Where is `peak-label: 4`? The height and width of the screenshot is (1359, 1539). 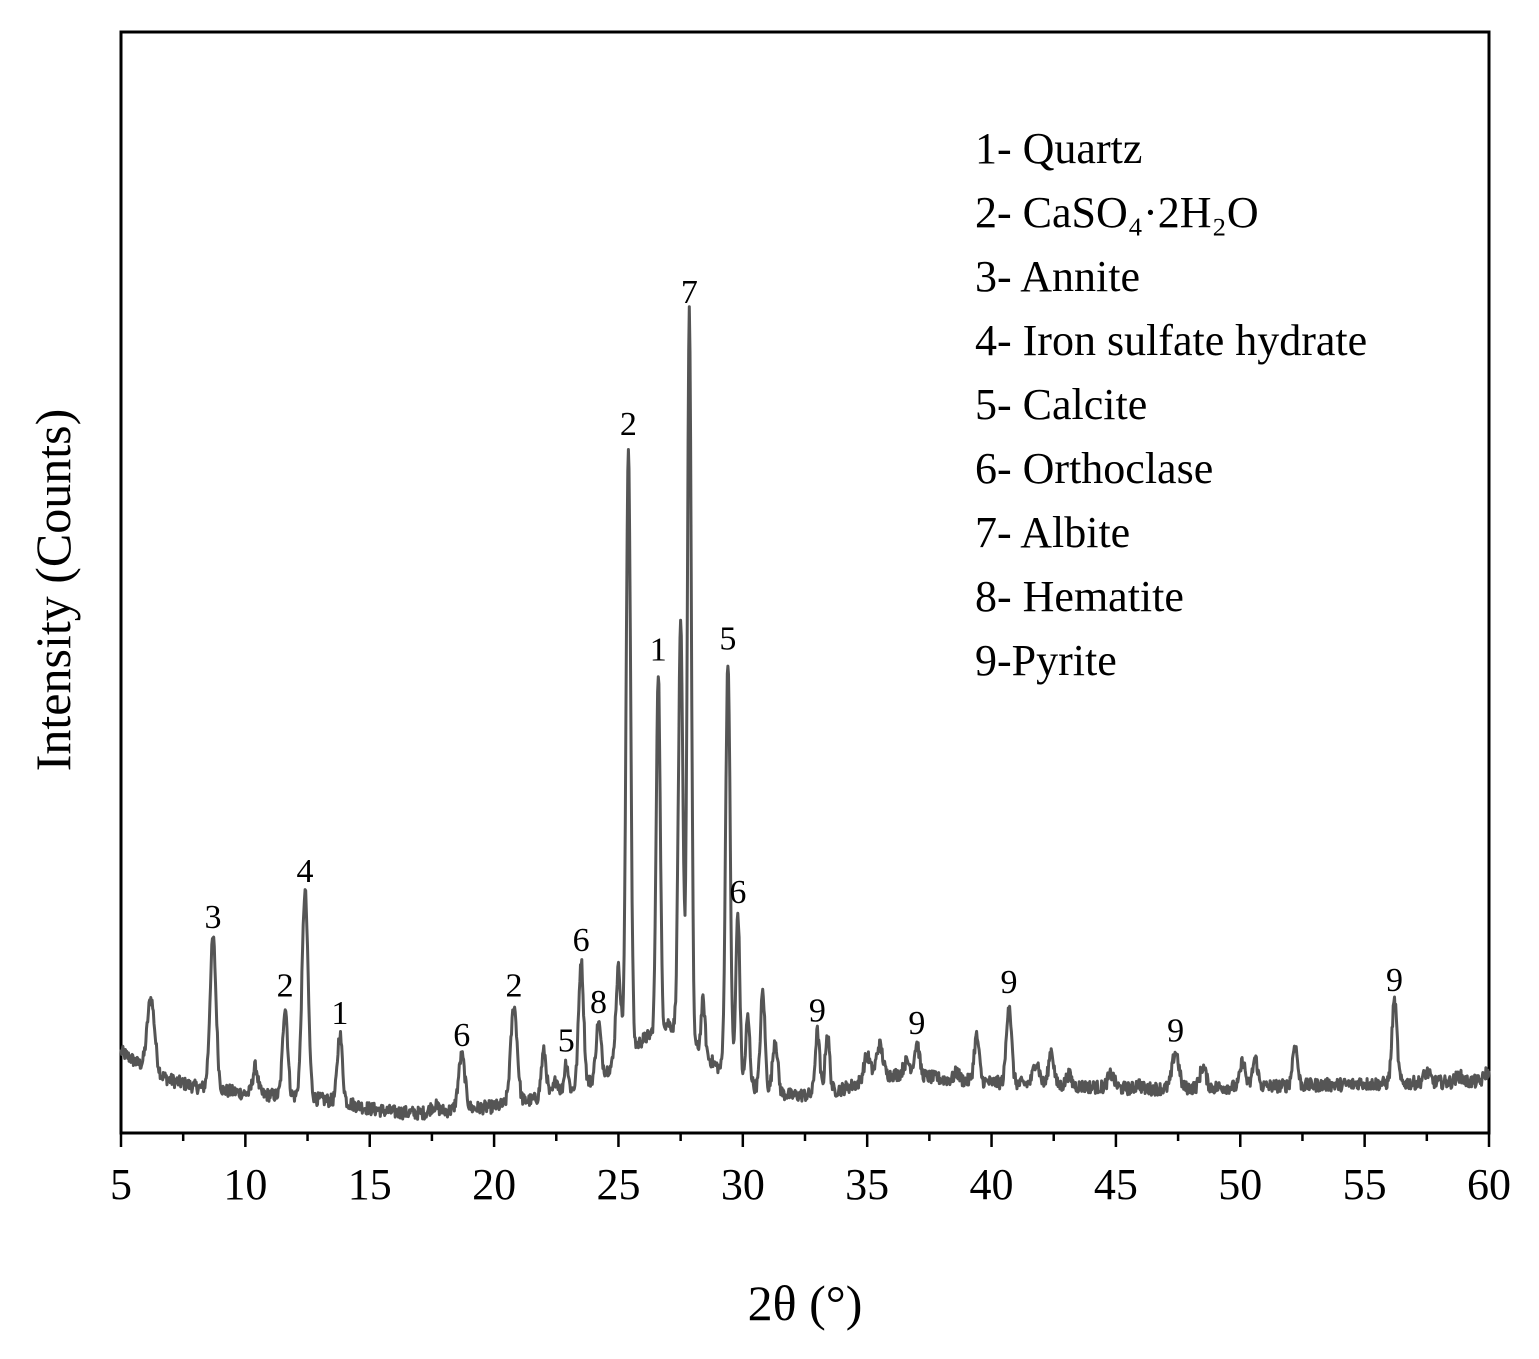
peak-label: 4 is located at coordinates (305, 871).